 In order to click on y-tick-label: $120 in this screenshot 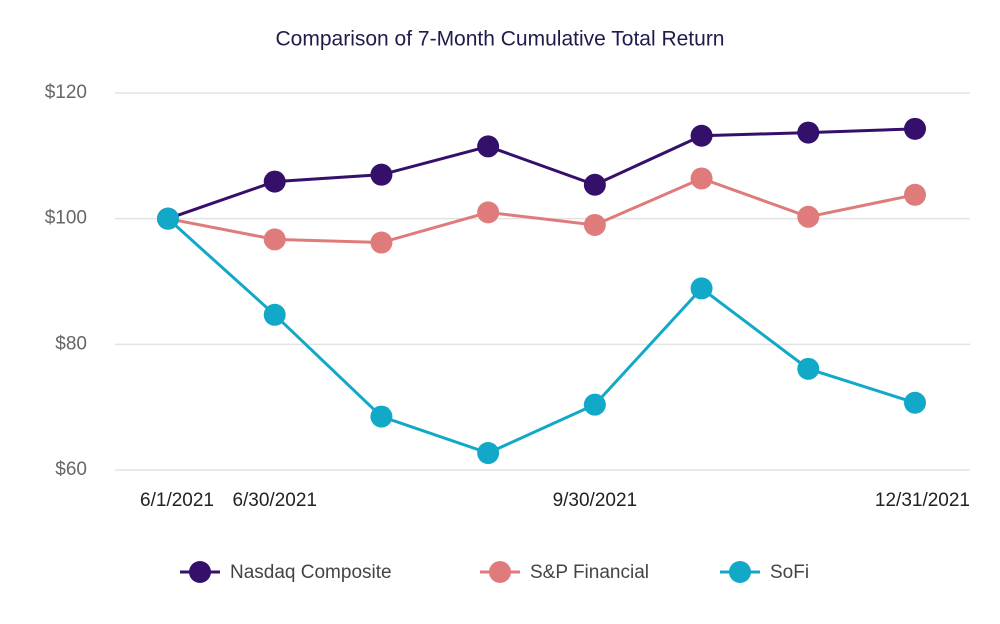, I will do `click(66, 92)`.